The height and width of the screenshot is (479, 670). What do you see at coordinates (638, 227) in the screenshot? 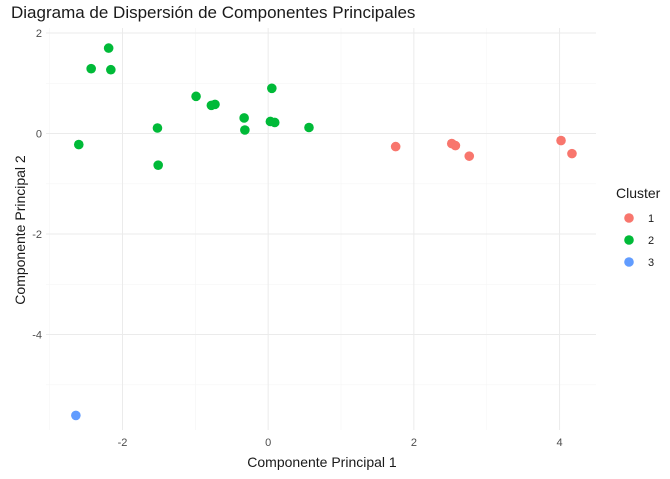
I see `legend: Cluster 1 2 3` at bounding box center [638, 227].